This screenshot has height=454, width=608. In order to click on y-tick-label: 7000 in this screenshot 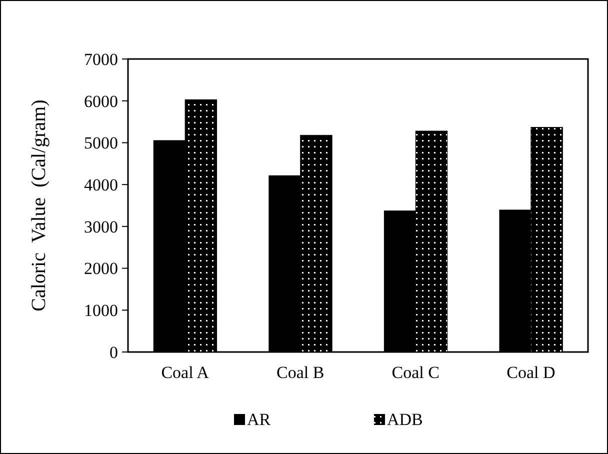, I will do `click(101, 59)`.